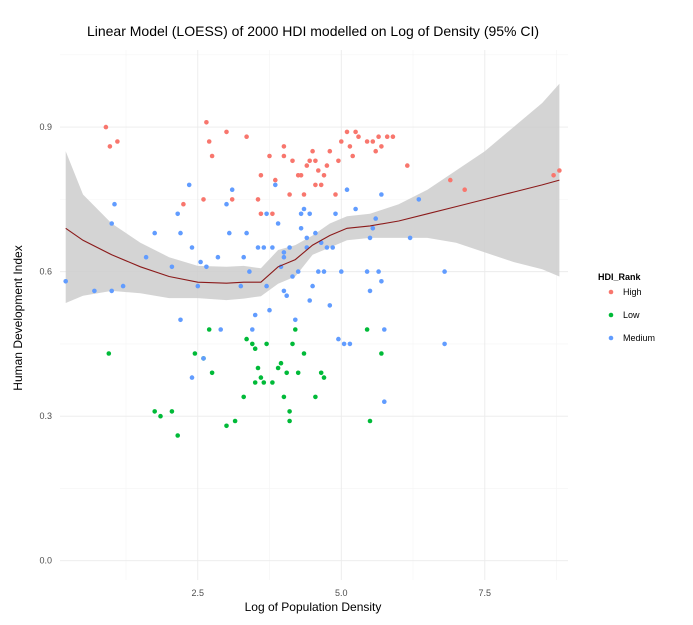 This screenshot has width=693, height=625. What do you see at coordinates (198, 593) in the screenshot?
I see `x-tick-label: 2.5` at bounding box center [198, 593].